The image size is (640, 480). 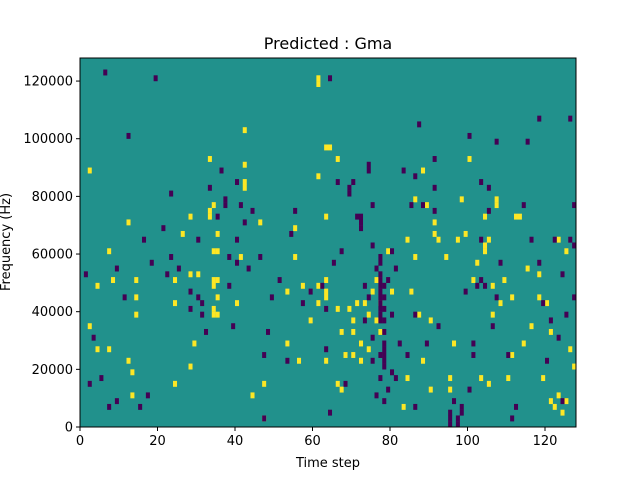 What do you see at coordinates (52, 197) in the screenshot?
I see `y-tick-label: 80000` at bounding box center [52, 197].